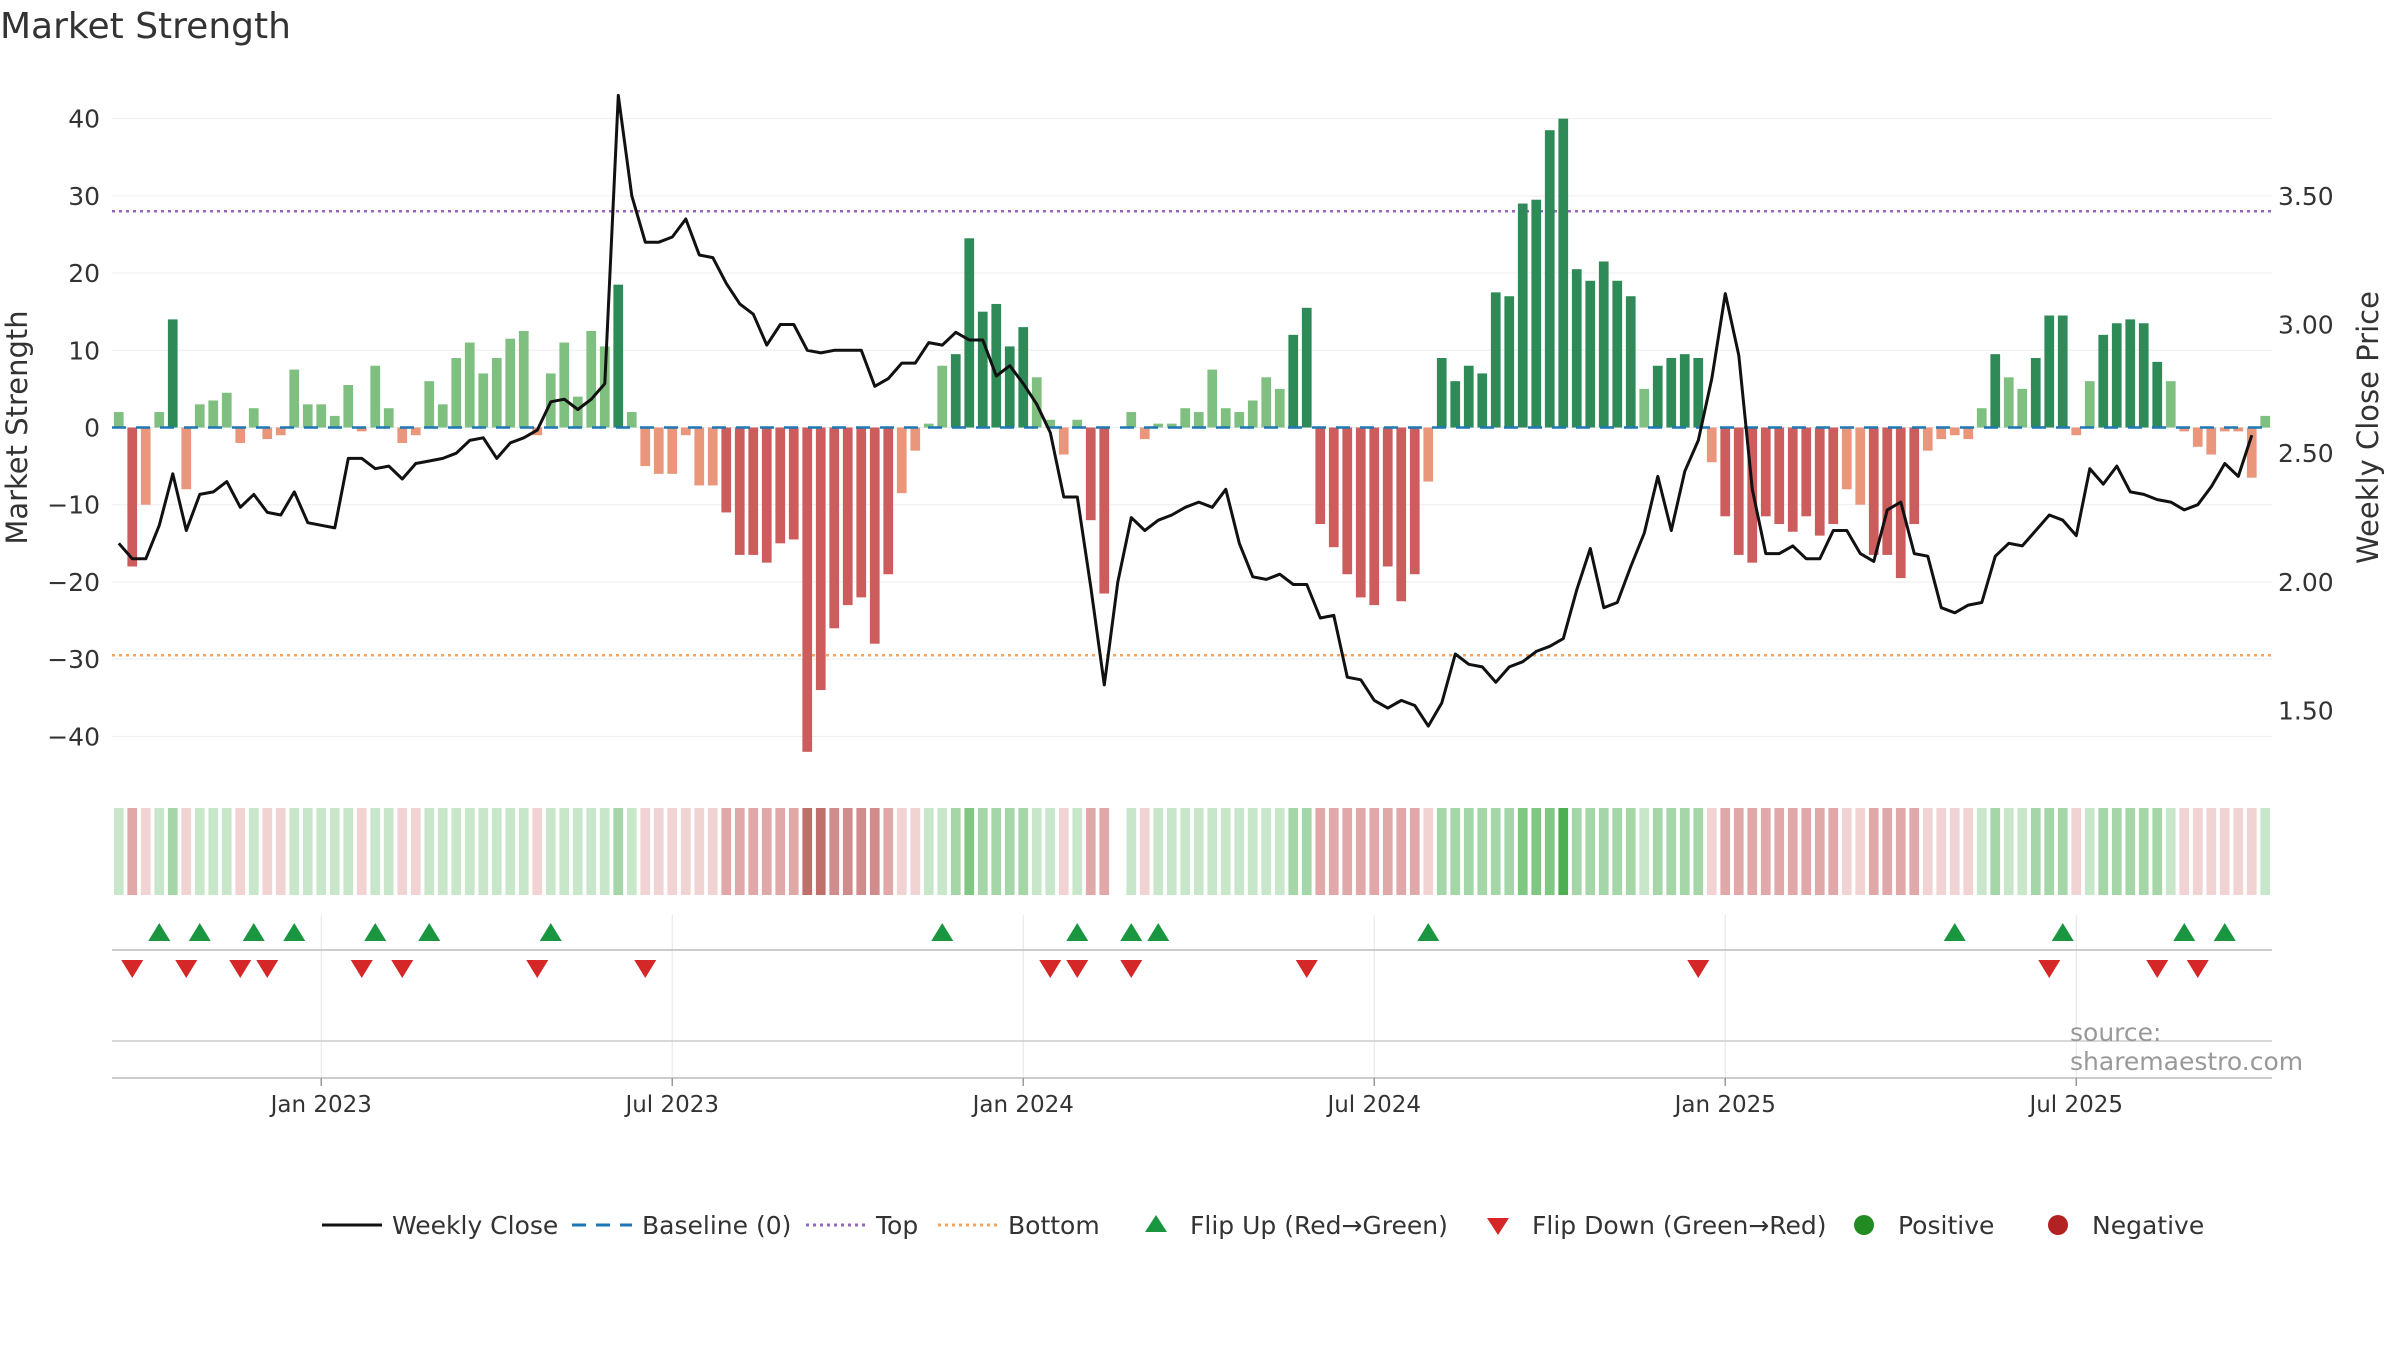 The height and width of the screenshot is (1350, 2400). Describe the element at coordinates (17, 427) in the screenshot. I see `y-axis-title: Market Strength` at that location.